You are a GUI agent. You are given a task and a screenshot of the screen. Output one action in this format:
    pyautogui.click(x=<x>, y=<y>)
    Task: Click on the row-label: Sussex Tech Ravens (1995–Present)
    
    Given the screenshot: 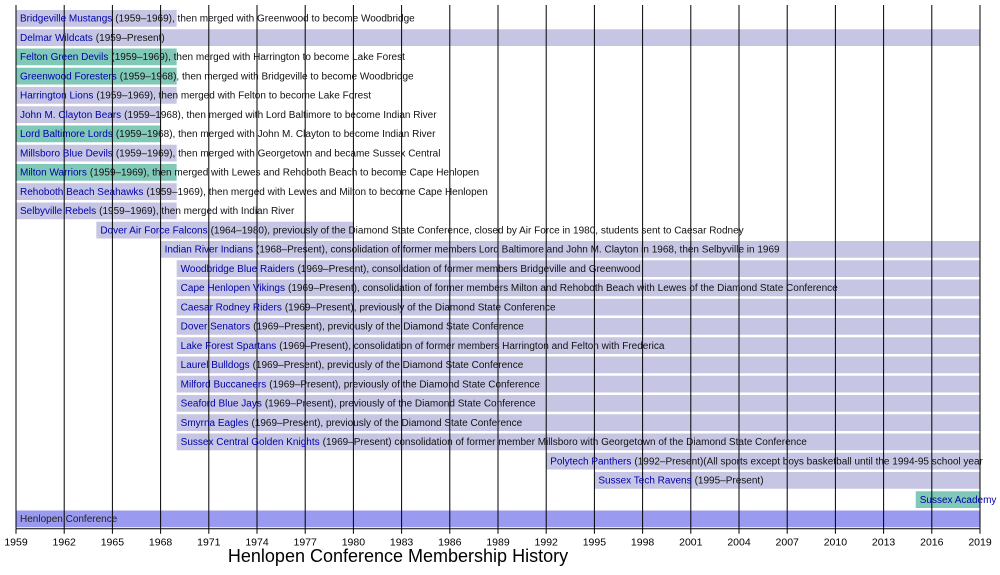 What is the action you would take?
    pyautogui.click(x=680, y=480)
    